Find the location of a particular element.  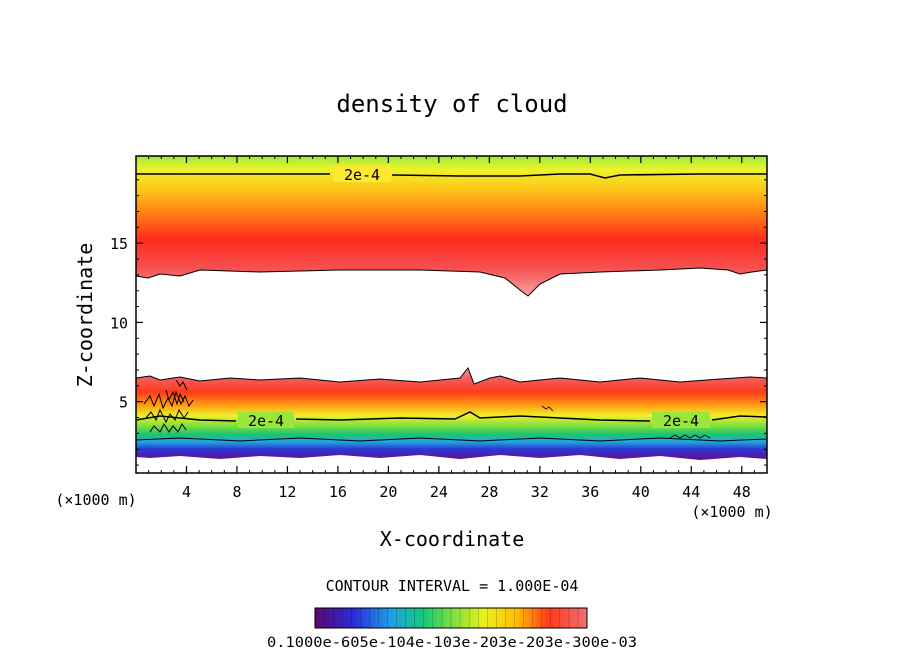

lower-cloud-layer is located at coordinates (451, 414).